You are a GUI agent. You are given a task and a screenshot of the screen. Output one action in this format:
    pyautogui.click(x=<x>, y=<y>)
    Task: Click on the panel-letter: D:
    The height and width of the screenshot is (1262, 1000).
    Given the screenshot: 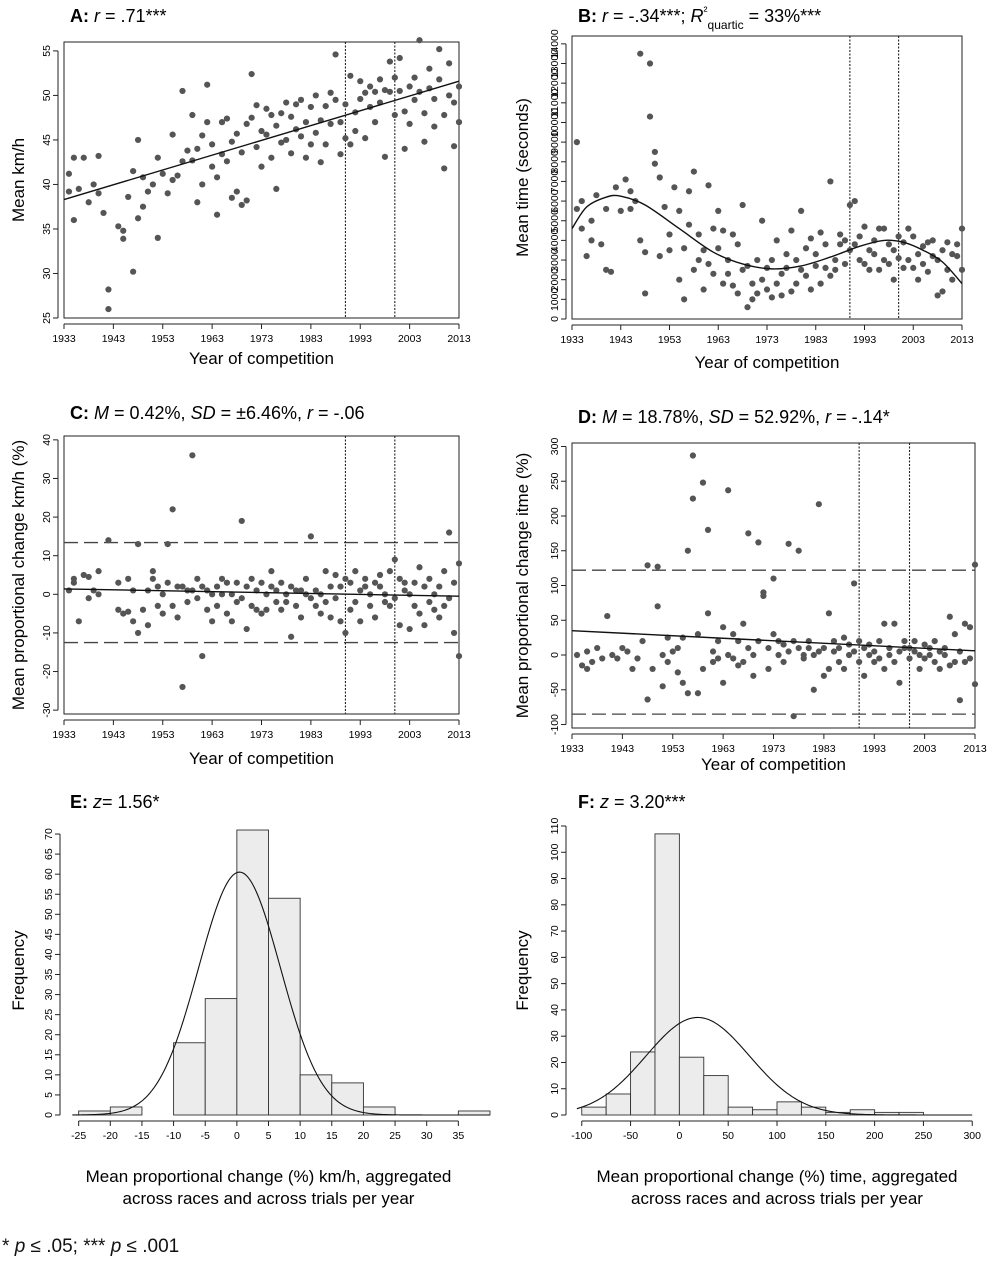 What is the action you would take?
    pyautogui.click(x=590, y=417)
    